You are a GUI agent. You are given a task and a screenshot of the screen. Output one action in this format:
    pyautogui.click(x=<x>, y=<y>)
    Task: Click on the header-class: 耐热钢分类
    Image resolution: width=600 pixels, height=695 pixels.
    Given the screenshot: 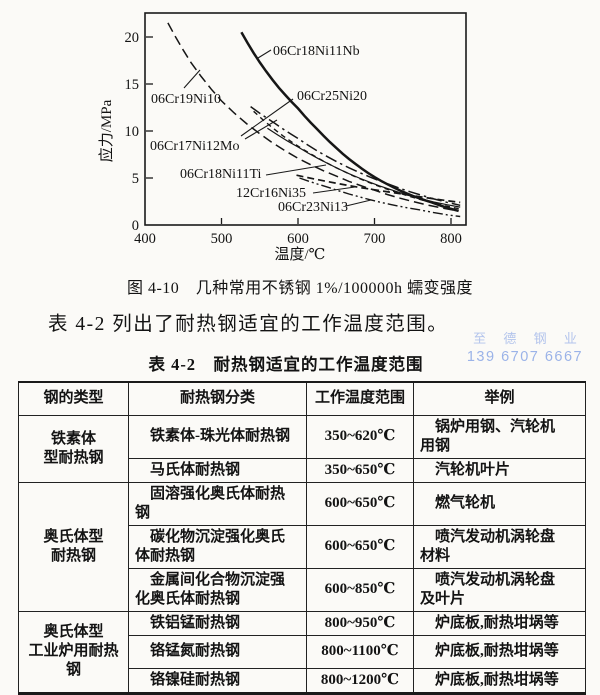 What is the action you would take?
    pyautogui.click(x=217, y=398)
    